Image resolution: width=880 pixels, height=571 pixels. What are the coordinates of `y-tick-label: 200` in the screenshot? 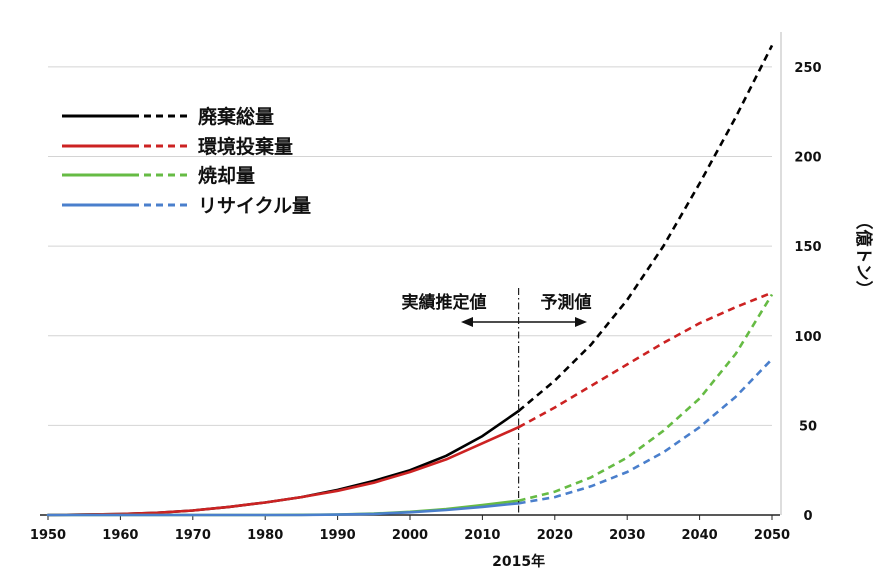 It's located at (807, 158).